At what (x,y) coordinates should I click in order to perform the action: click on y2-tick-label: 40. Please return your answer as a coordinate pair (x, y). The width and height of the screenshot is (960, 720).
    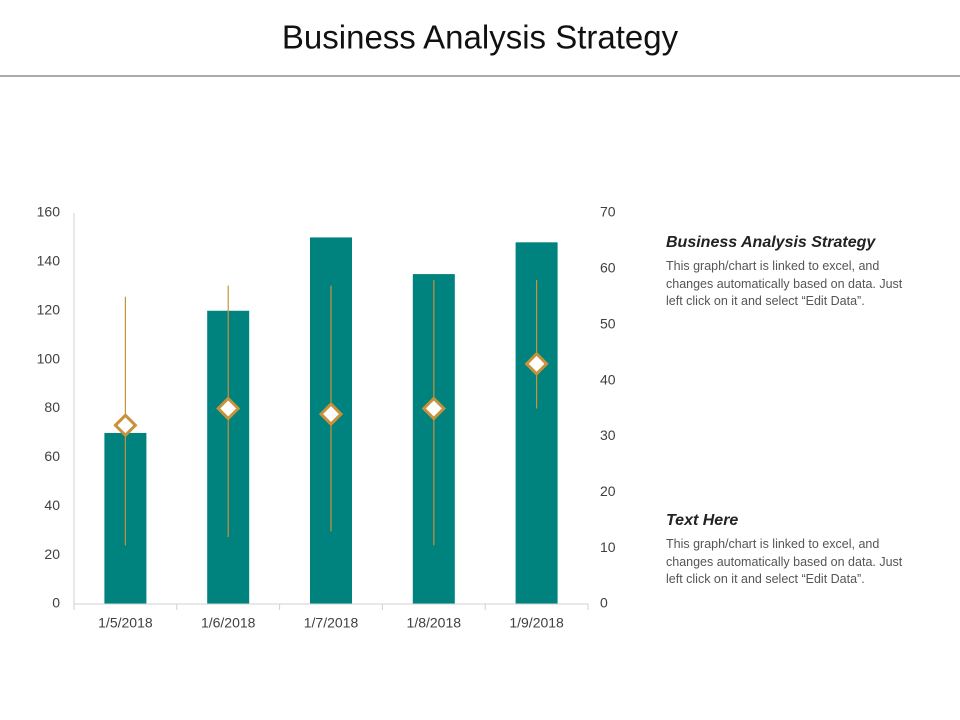
    Looking at the image, I should click on (608, 379).